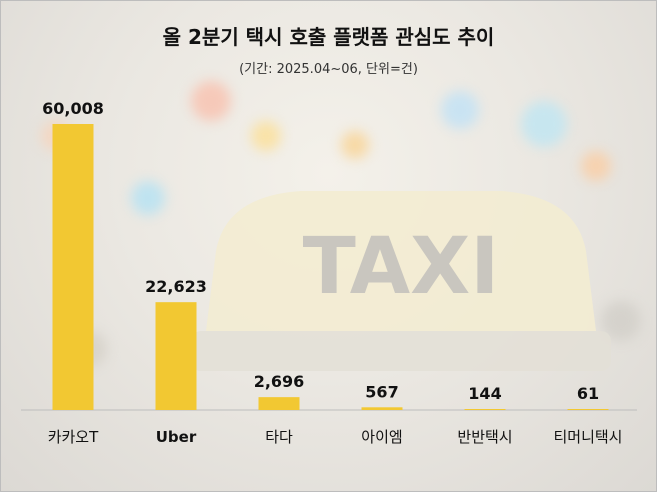 This screenshot has width=657, height=492. Describe the element at coordinates (401, 267) in the screenshot. I see `taxi-sign-text: TAXI` at that location.